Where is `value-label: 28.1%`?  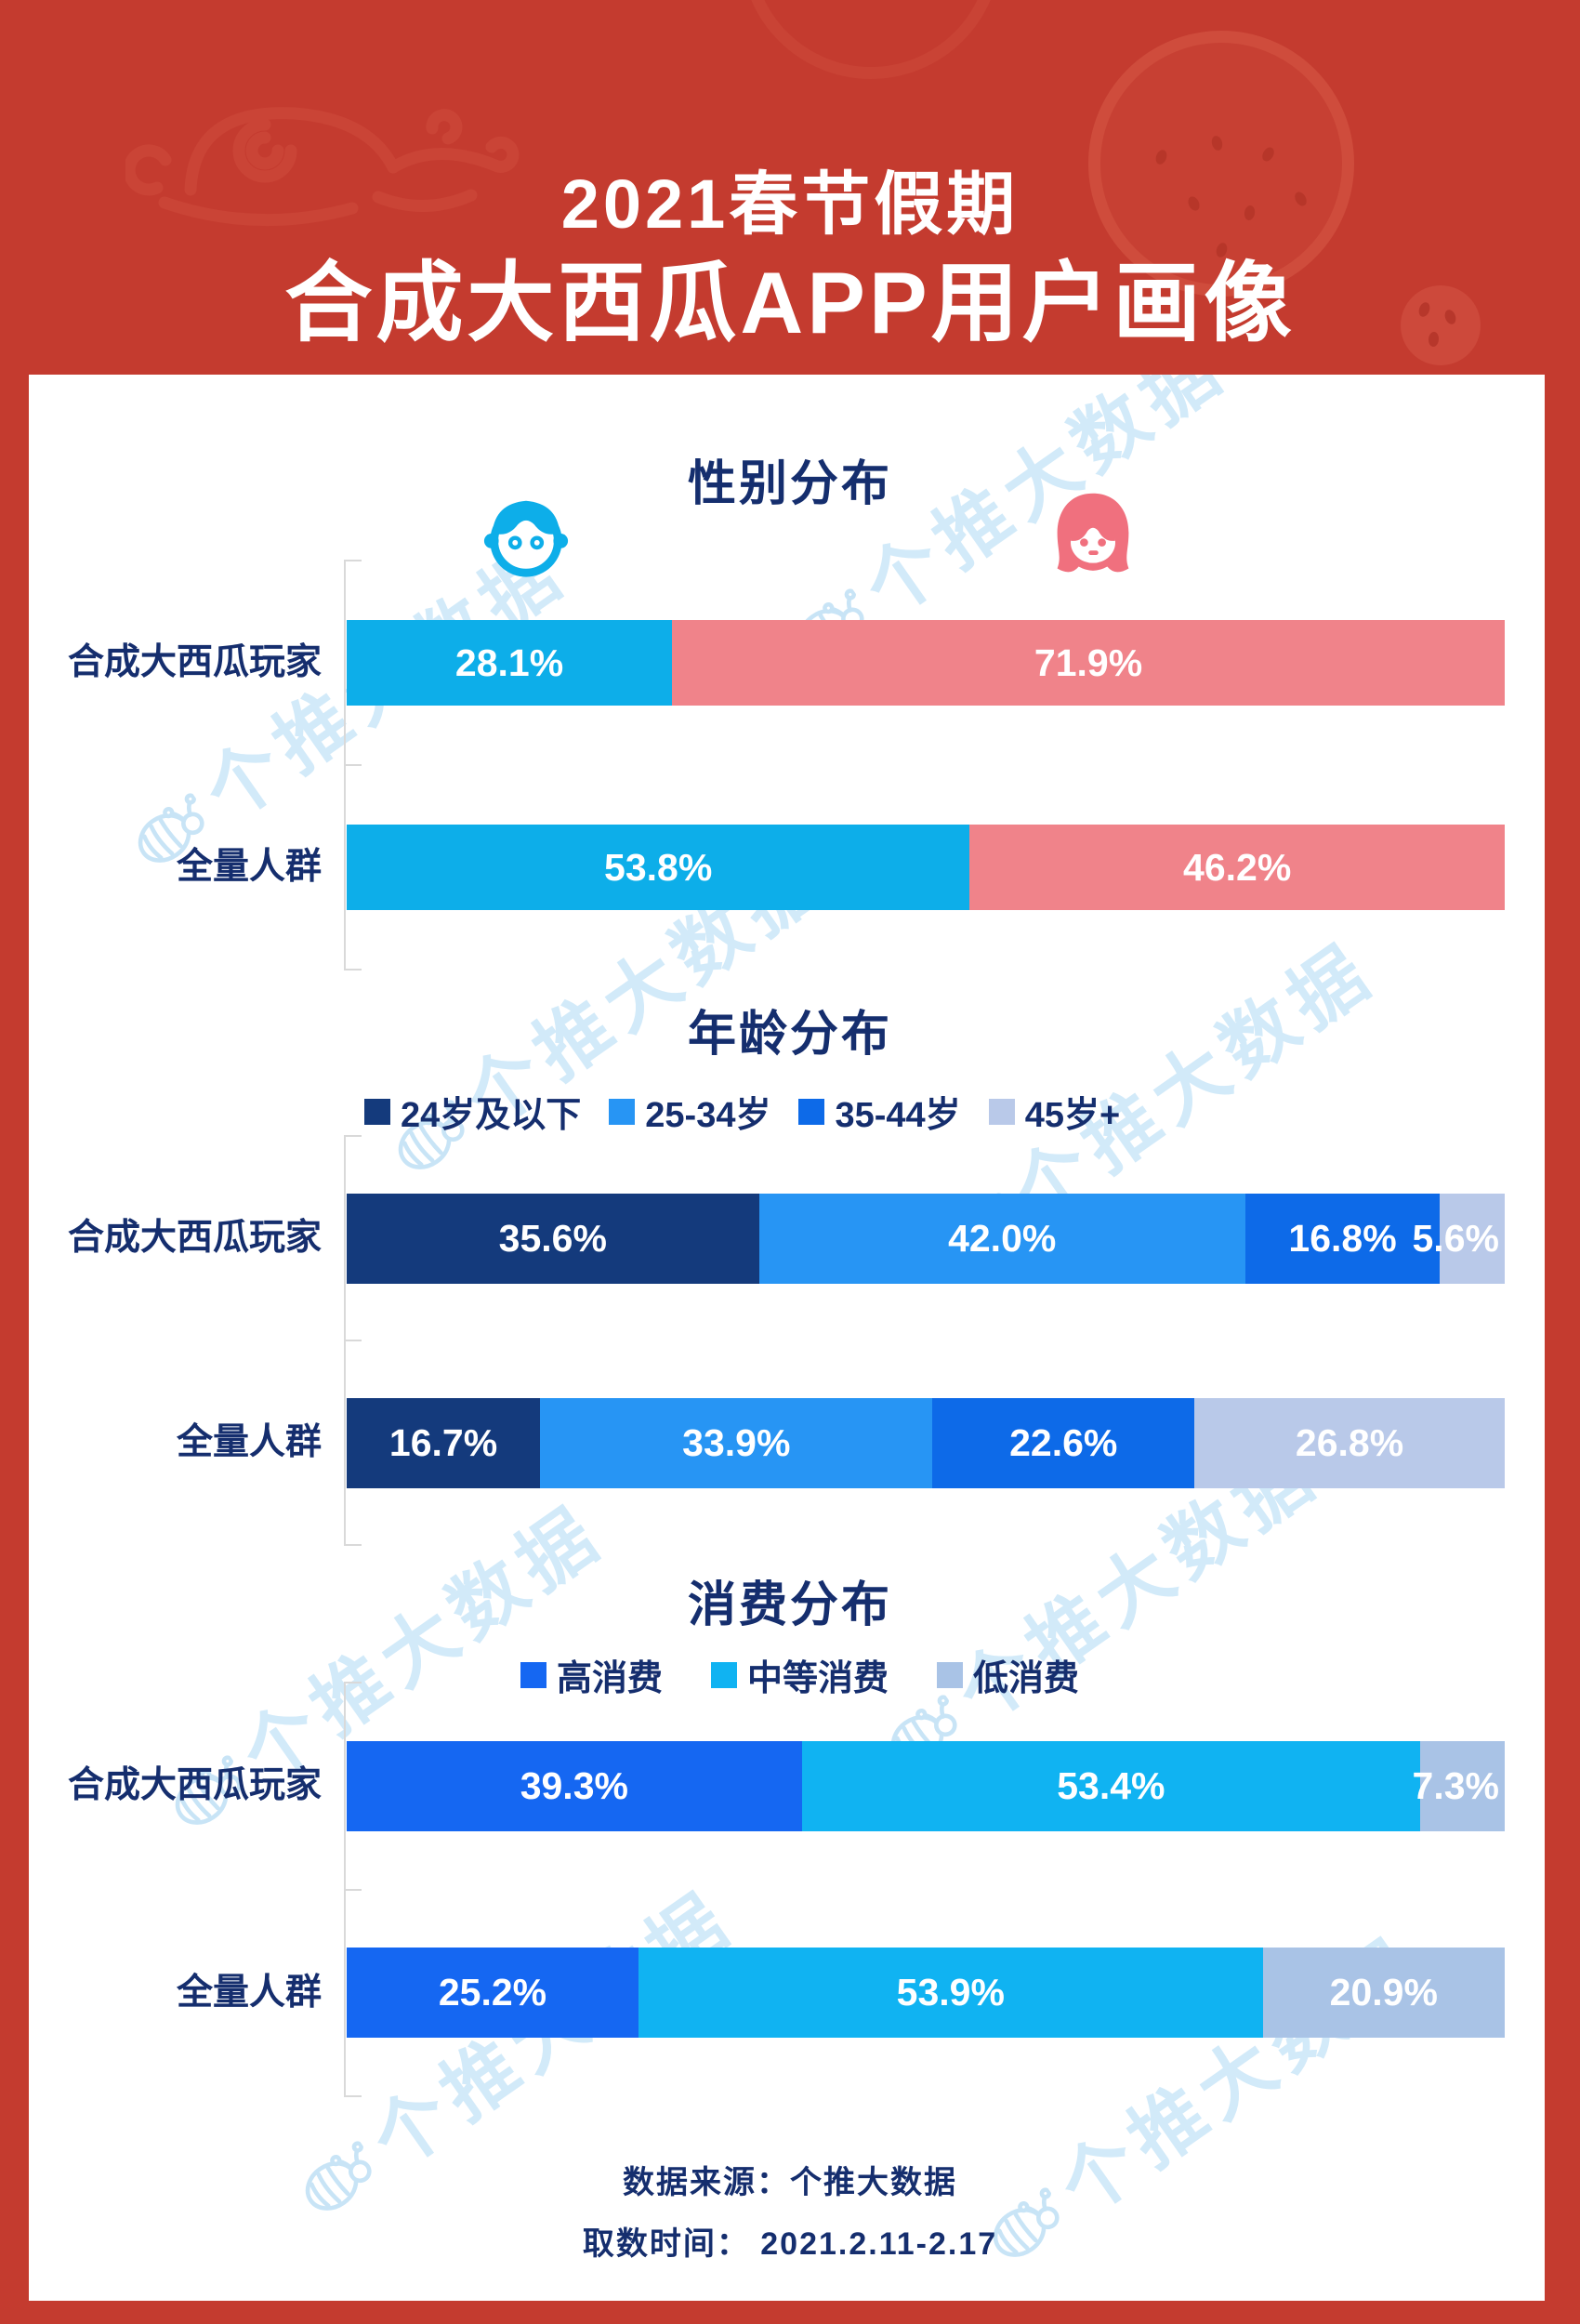 value-label: 28.1% is located at coordinates (509, 662).